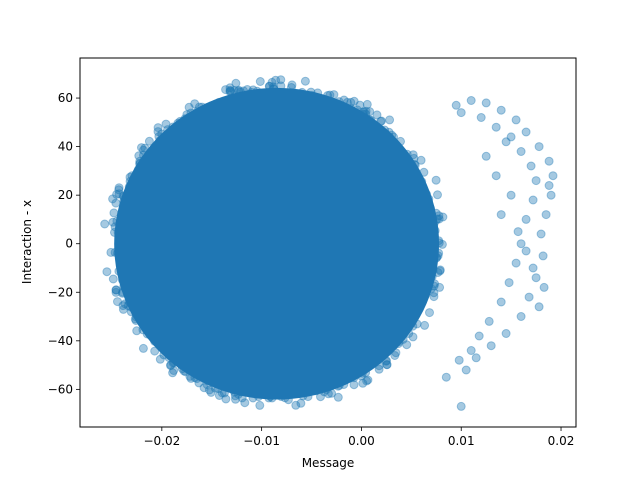 Image resolution: width=640 pixels, height=484 pixels. Describe the element at coordinates (461, 441) in the screenshot. I see `x-tick-label: 0.01` at that location.